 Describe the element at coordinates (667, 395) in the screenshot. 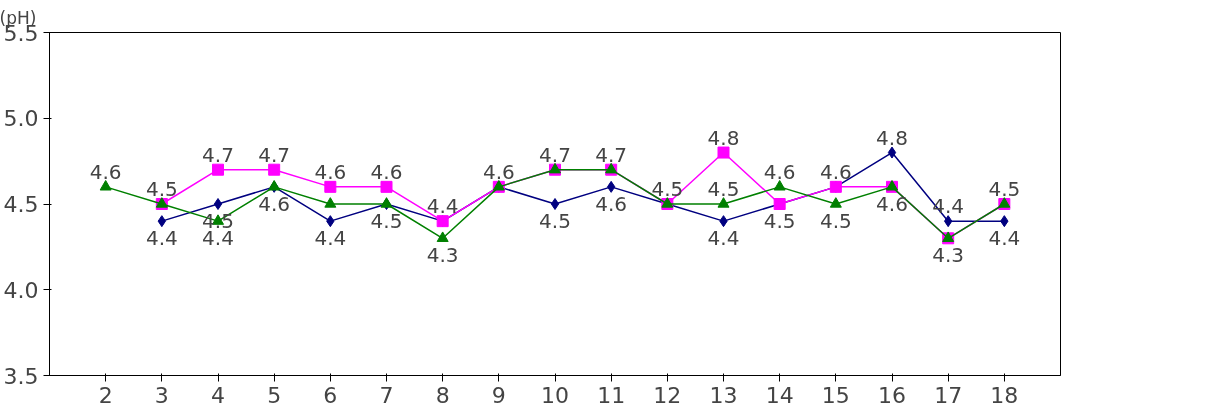

I see `x-tick-label: 12` at that location.